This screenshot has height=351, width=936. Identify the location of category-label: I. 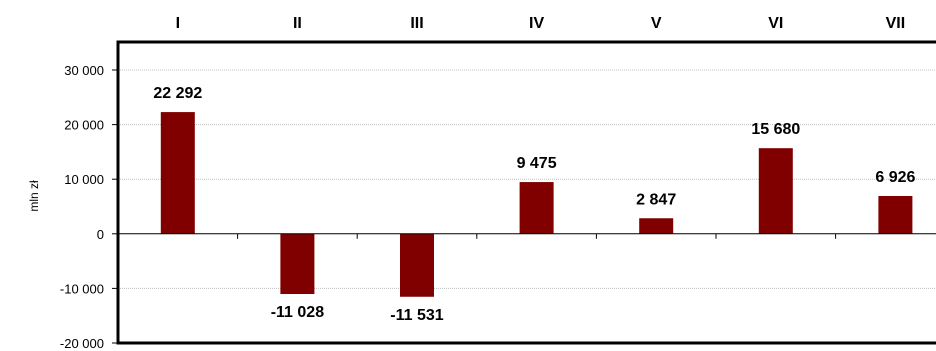
(178, 23).